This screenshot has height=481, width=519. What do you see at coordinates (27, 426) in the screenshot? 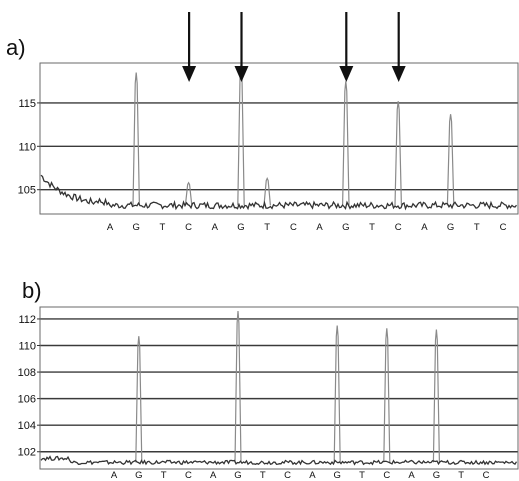
I see `y-tick-label: 104` at bounding box center [27, 426].